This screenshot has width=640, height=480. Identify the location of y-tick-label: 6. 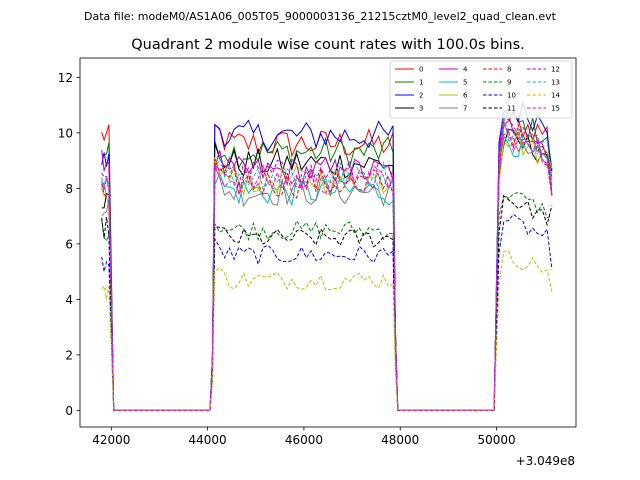
(69, 244).